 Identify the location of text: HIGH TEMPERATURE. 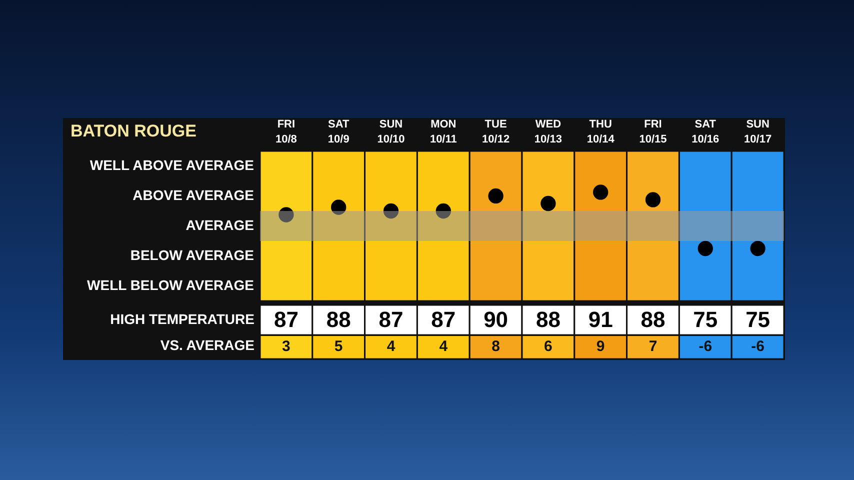
(182, 319).